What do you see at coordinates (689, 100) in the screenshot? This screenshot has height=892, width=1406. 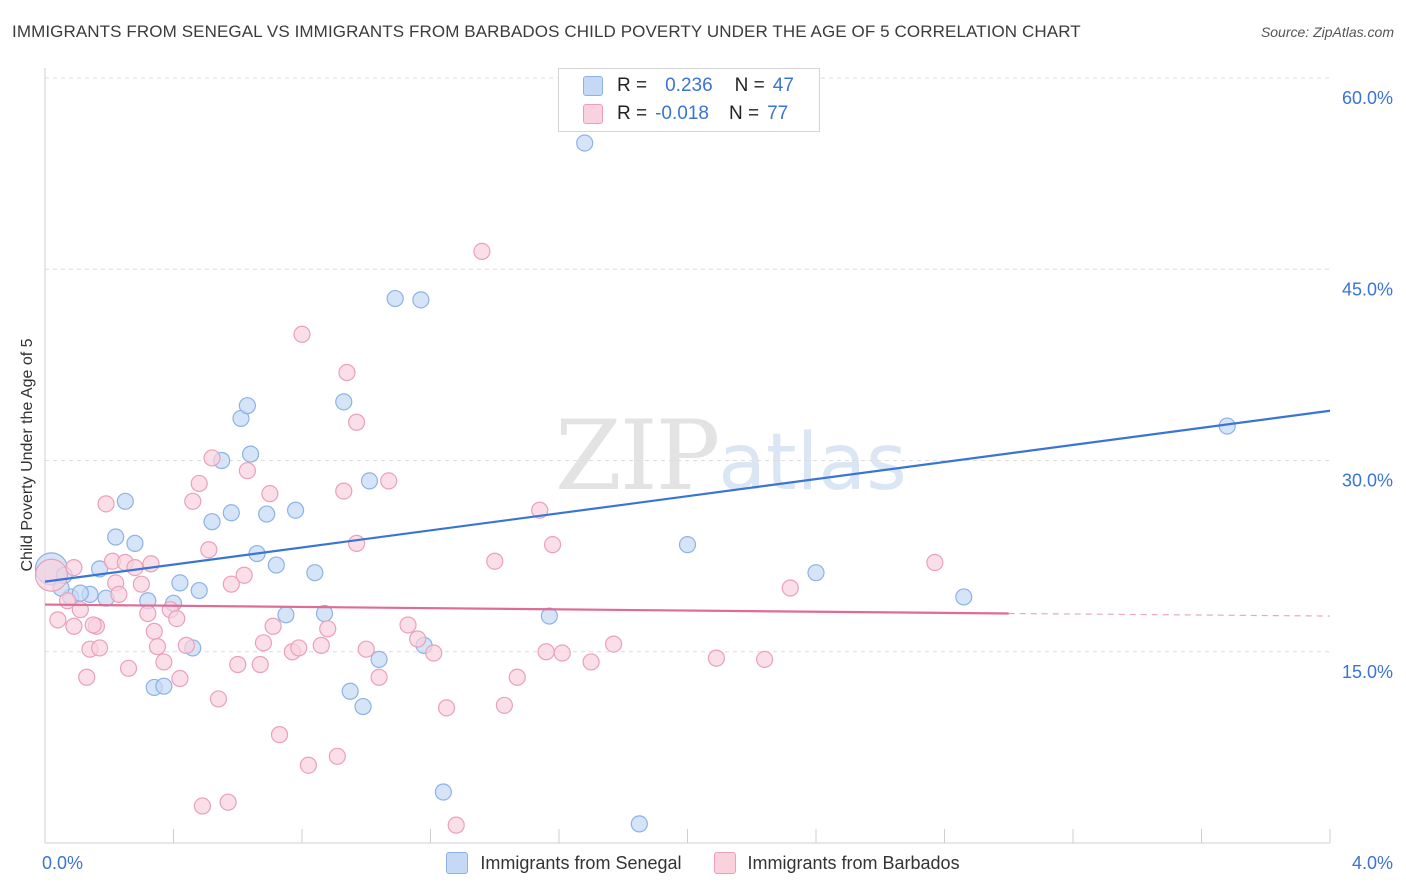 I see `correlation-legend: R = 0.236 N = 47 R = -0.018 N = 77` at bounding box center [689, 100].